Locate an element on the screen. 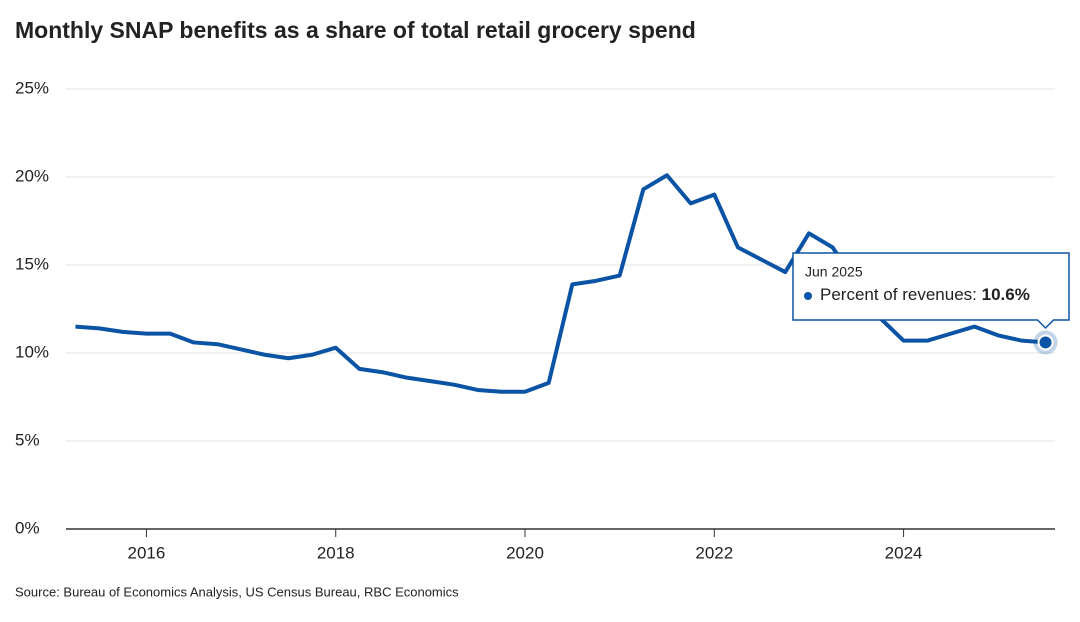  x-tick-label: 2022 is located at coordinates (714, 552).